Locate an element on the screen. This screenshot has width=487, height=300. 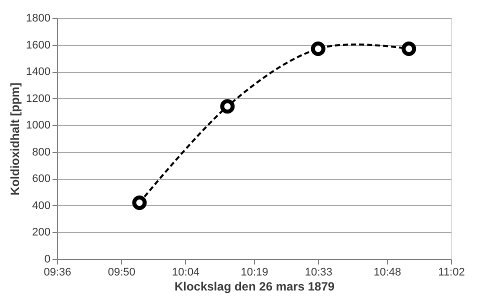
y-tick-label: 1600 is located at coordinates (38, 45).